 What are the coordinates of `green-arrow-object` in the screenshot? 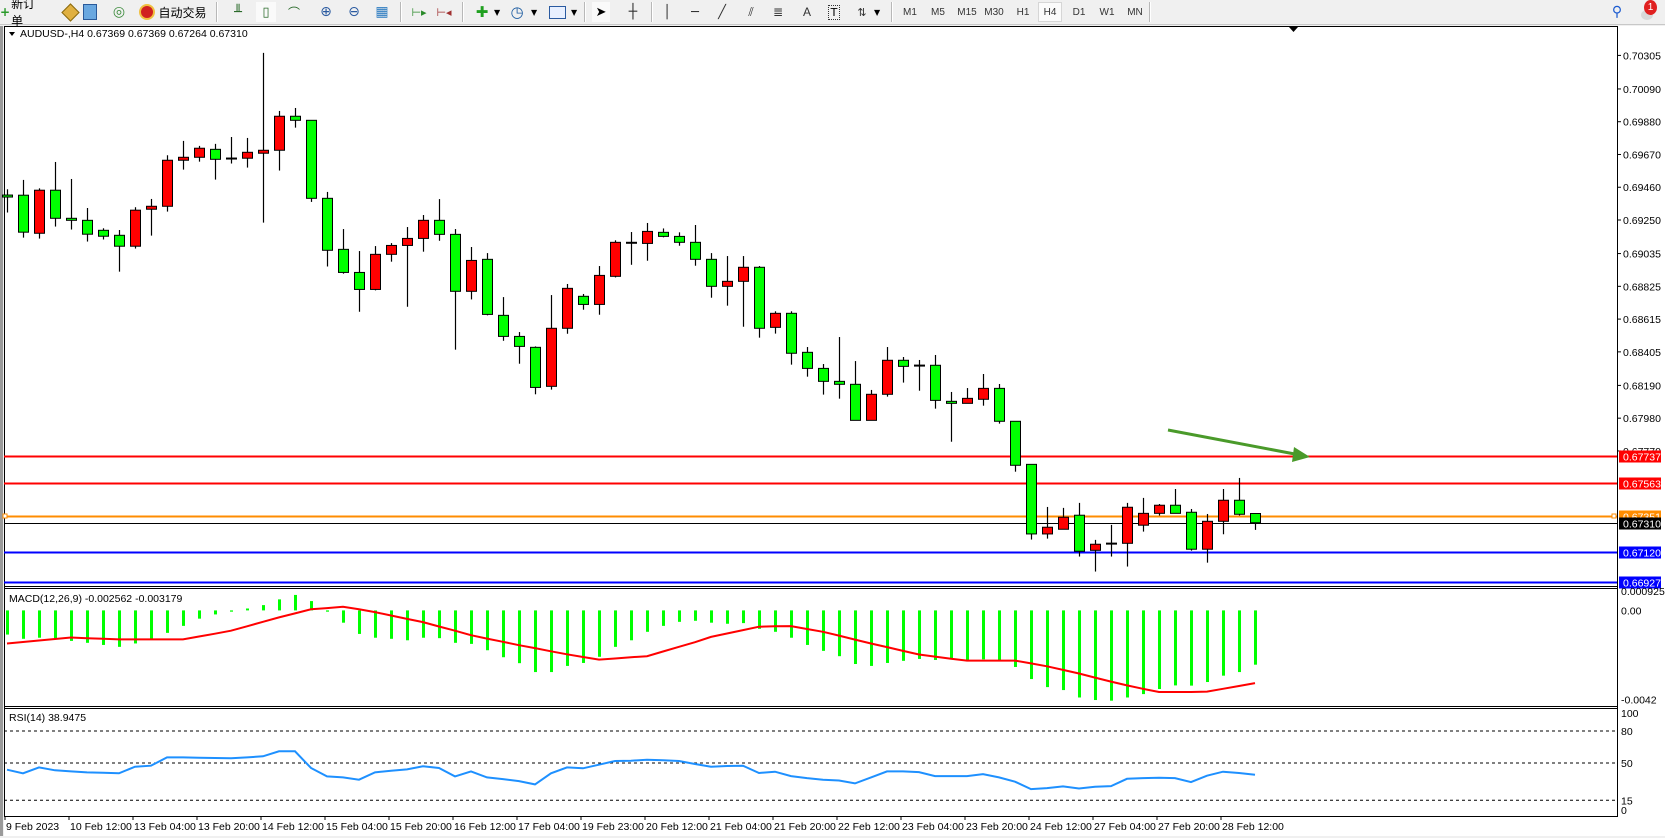 It's located at (1238, 445).